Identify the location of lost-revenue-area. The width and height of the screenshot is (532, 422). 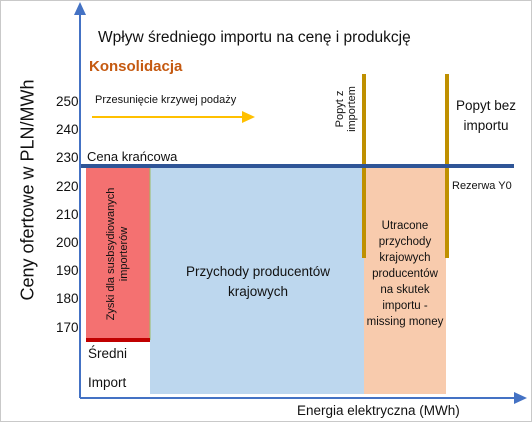
(405, 281).